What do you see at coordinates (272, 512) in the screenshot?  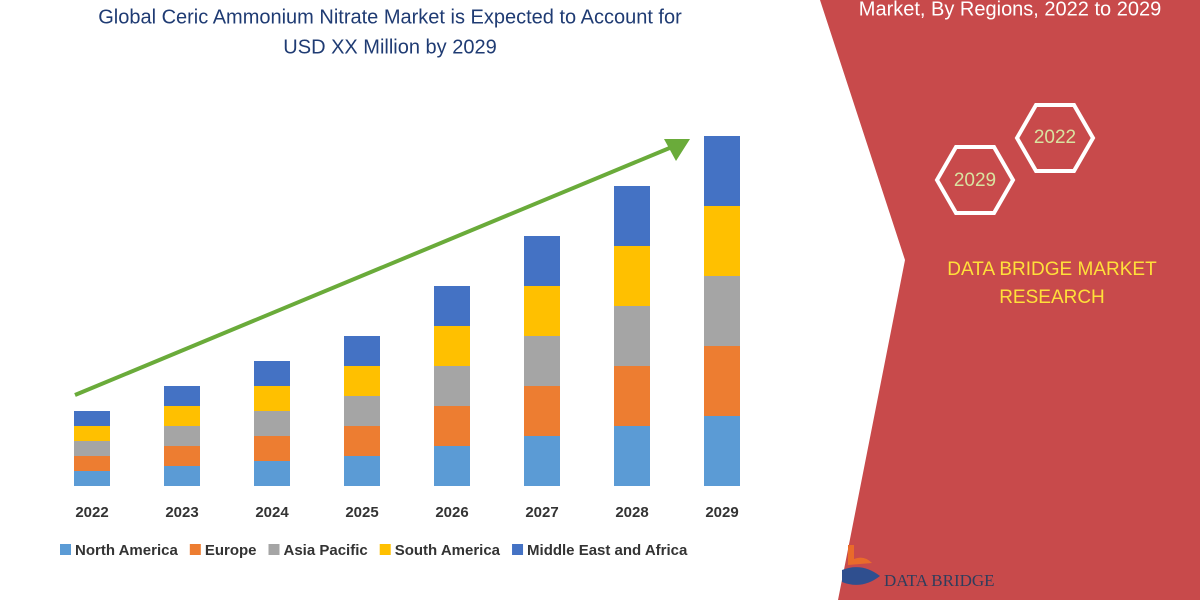 I see `x-tick-label: 2024` at bounding box center [272, 512].